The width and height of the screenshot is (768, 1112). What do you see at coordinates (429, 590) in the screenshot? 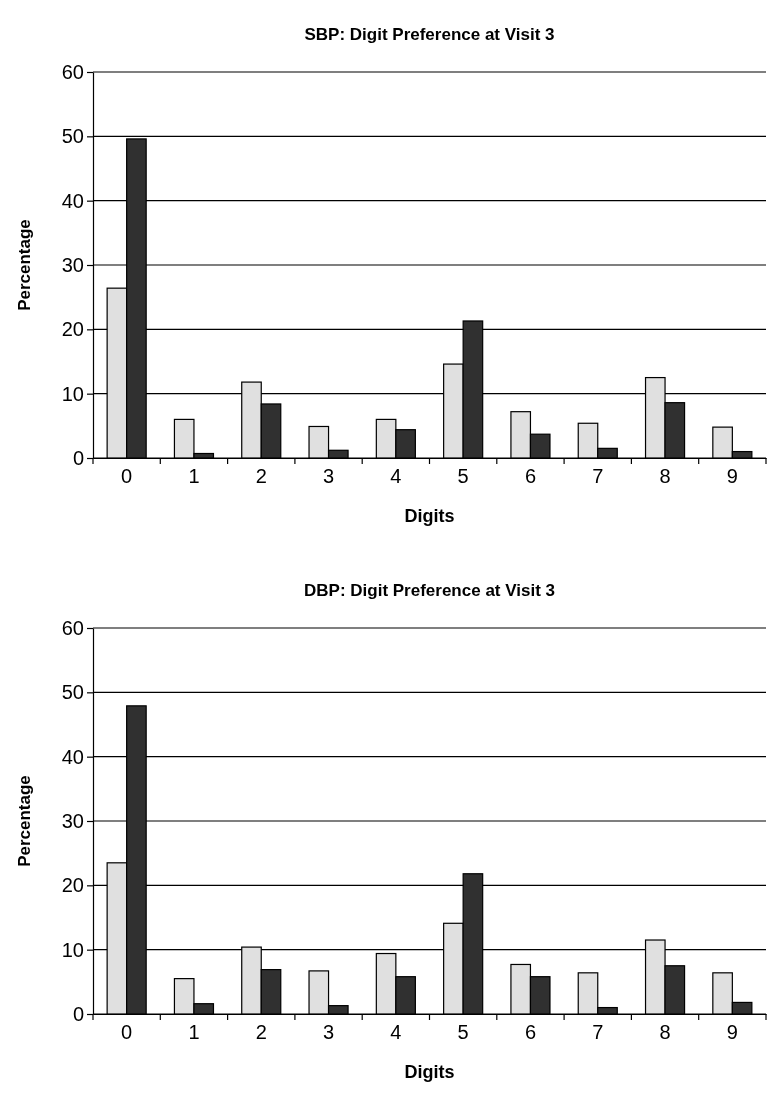
I see `chart-title: DBP: Digit Preference at Visit 3` at bounding box center [429, 590].